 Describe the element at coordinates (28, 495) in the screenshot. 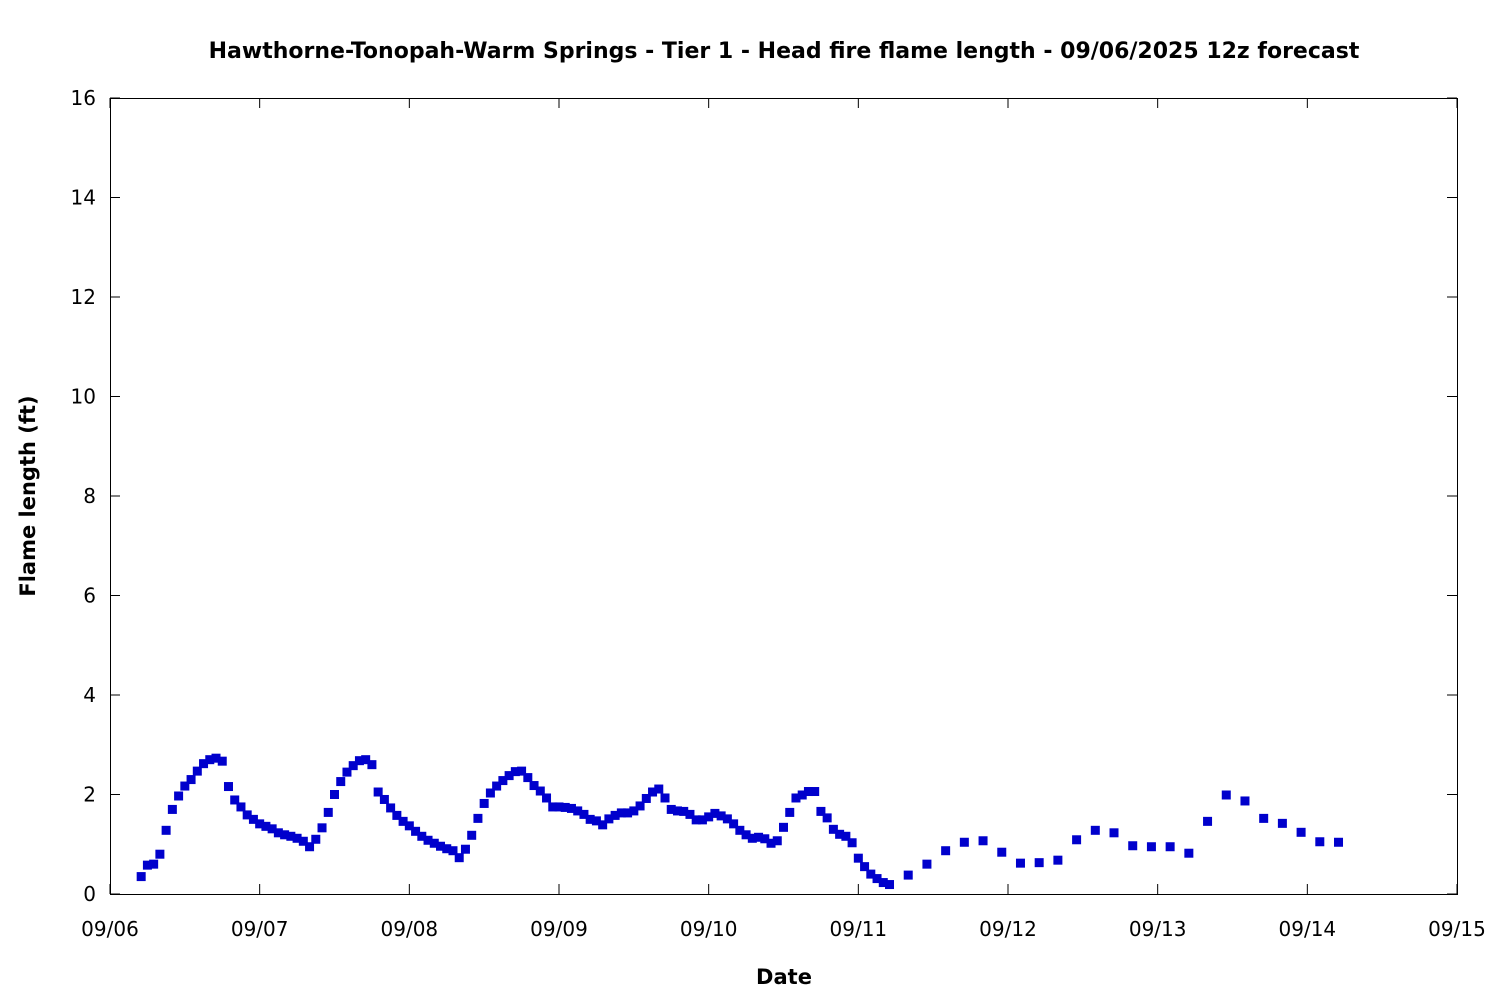

I see `y-axis-label: Flame length (ft)` at that location.